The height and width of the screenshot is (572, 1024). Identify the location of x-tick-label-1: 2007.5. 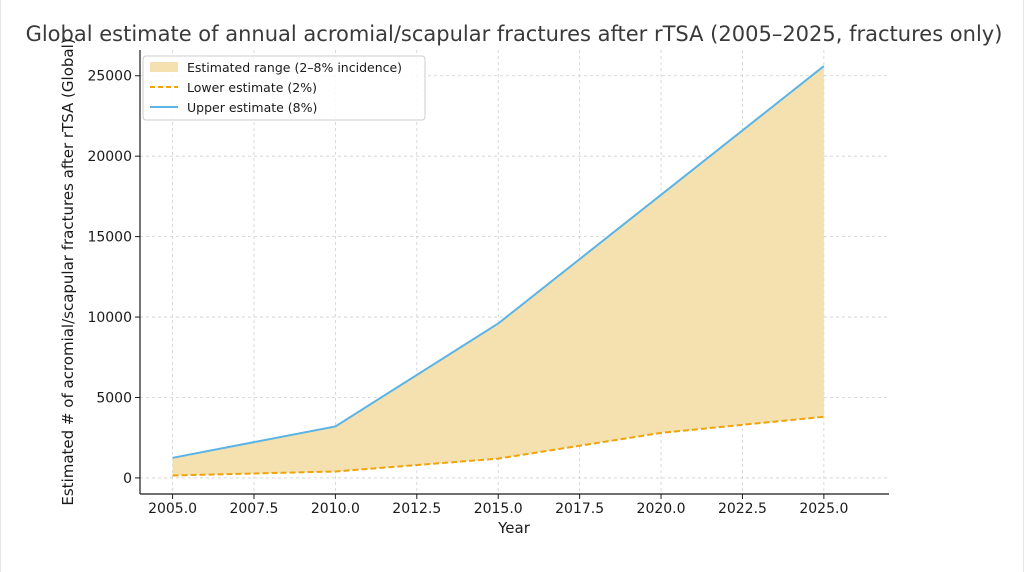
(253, 509).